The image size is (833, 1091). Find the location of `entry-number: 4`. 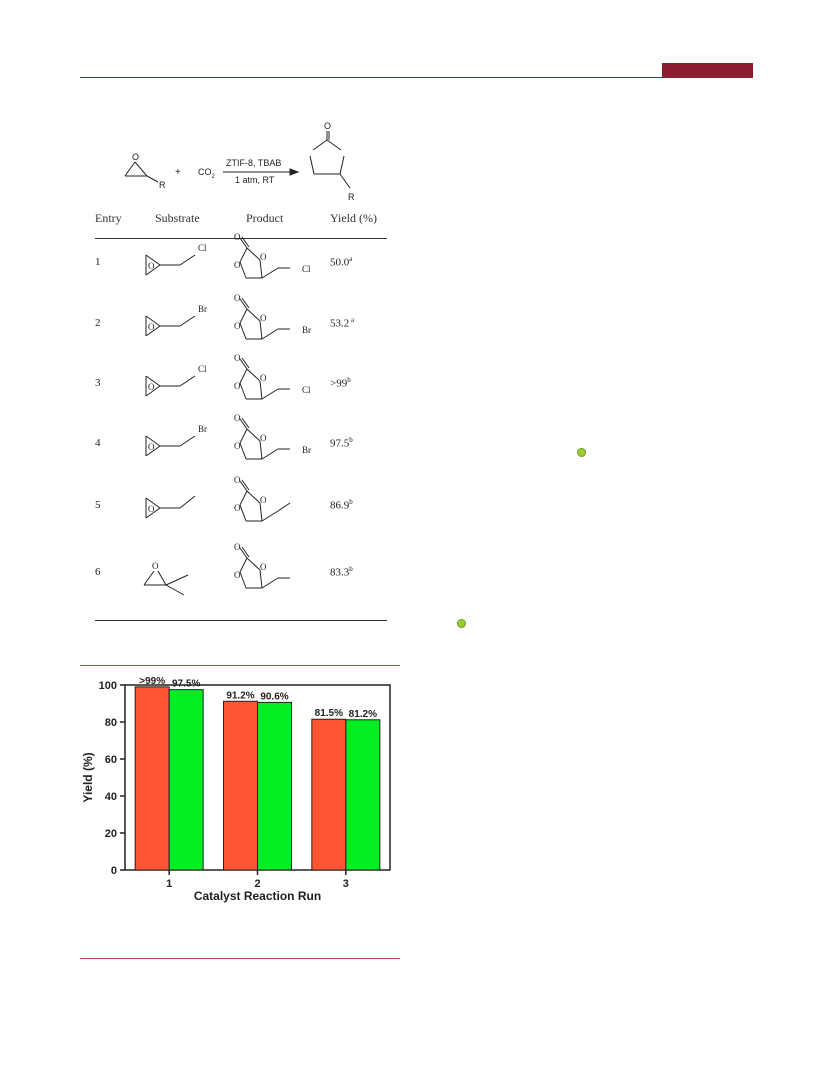

entry-number: 4 is located at coordinates (98, 443).